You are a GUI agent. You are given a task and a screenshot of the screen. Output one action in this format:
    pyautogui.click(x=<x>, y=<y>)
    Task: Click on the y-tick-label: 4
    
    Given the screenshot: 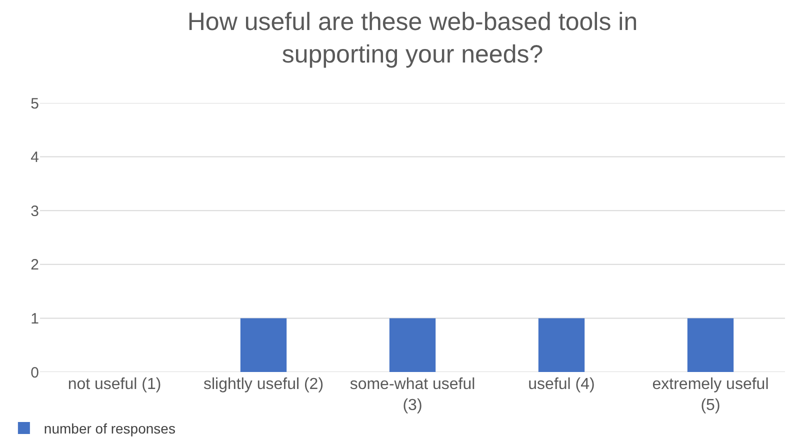 What is the action you would take?
    pyautogui.click(x=34, y=157)
    